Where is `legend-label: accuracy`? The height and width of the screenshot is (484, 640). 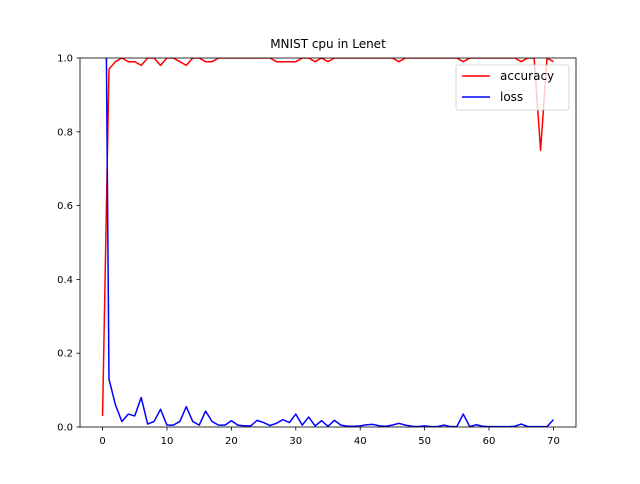
legend-label: accuracy is located at coordinates (527, 76).